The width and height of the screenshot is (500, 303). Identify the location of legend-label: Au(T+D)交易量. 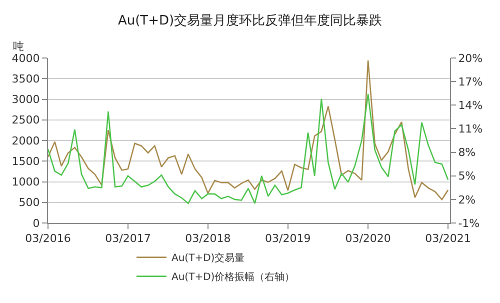
(208, 258).